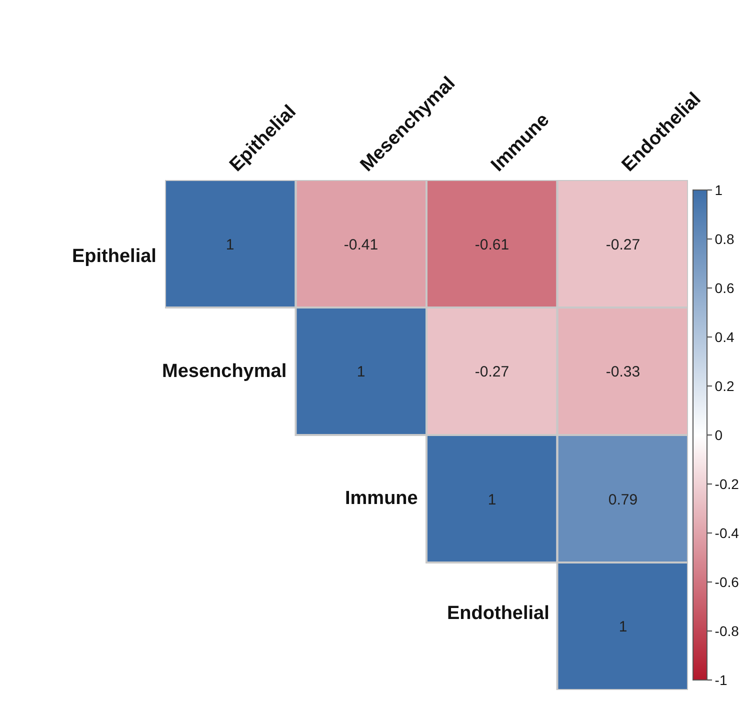  Describe the element at coordinates (727, 630) in the screenshot. I see `color-bar-label: -0.8` at that location.